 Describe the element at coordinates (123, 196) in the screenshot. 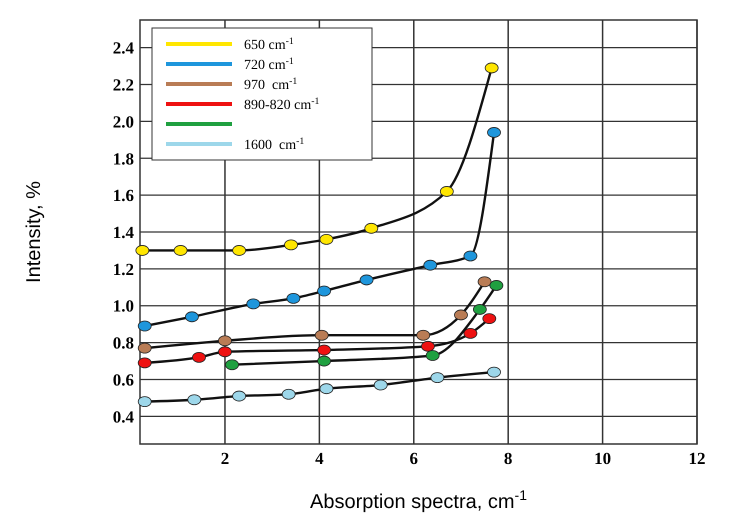

I see `y-tick-label: 1.6` at that location.